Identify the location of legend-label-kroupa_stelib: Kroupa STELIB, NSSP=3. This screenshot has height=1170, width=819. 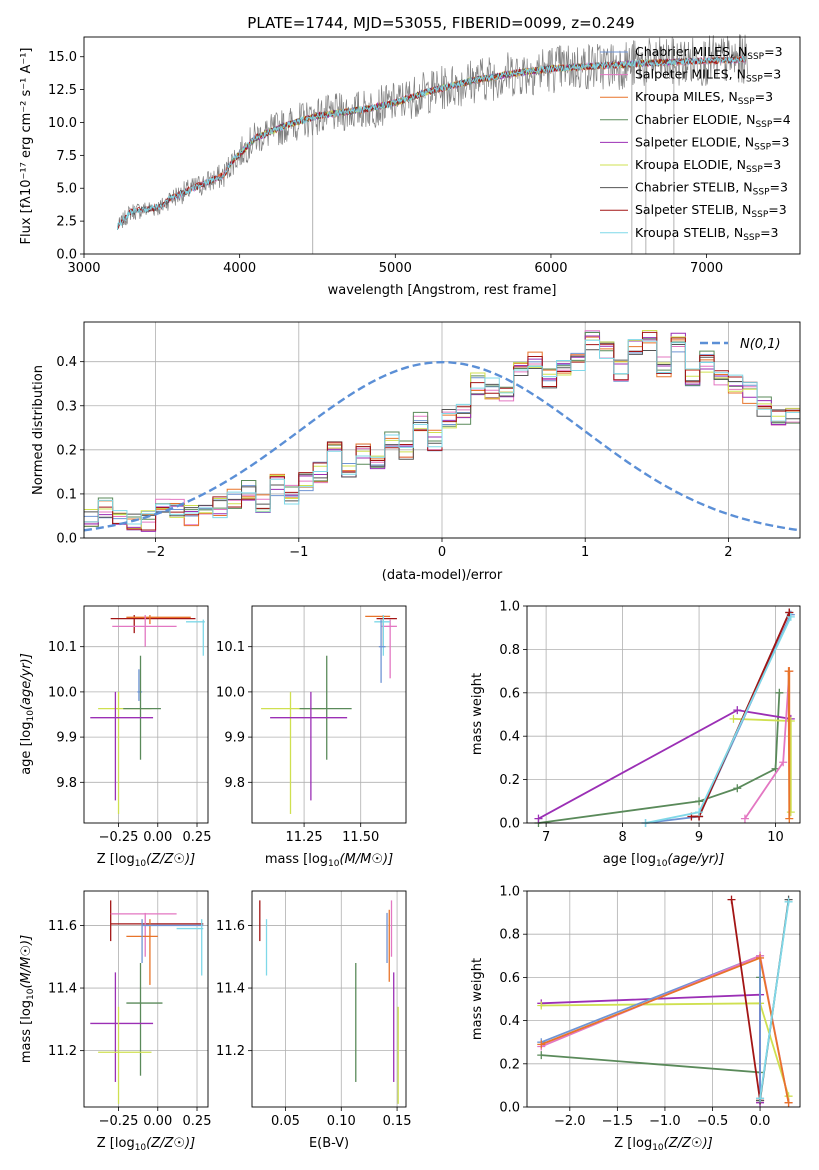
(707, 234).